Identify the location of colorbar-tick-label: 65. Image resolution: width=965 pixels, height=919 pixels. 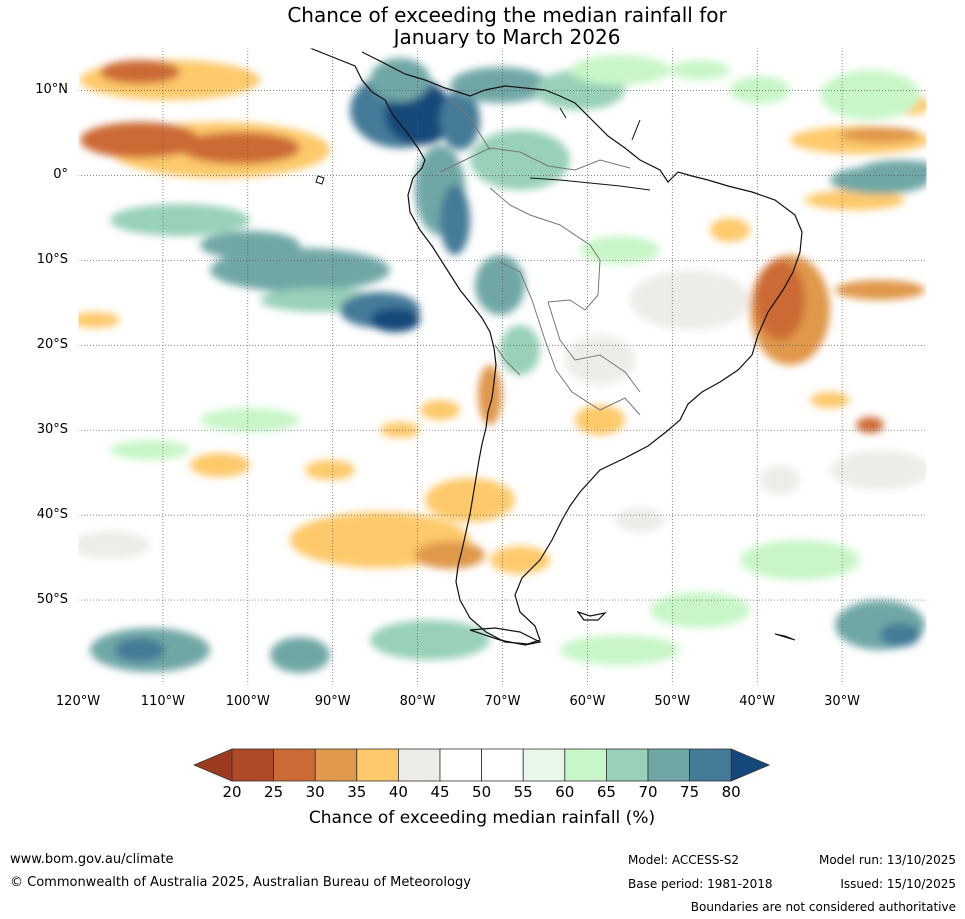
(606, 792).